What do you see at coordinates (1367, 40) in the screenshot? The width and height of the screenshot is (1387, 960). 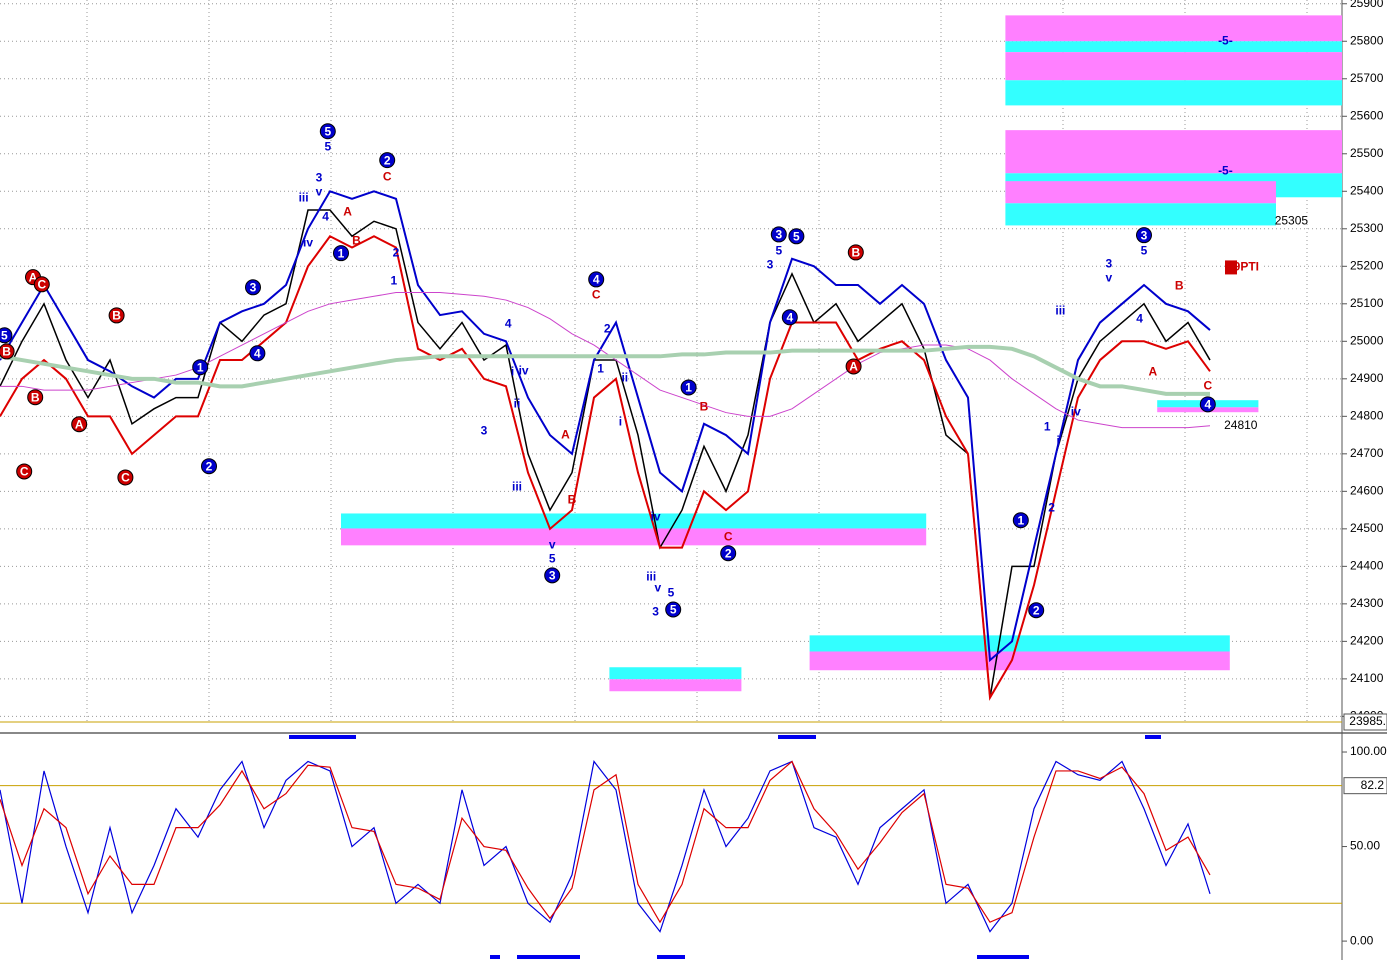 I see `y-tick-label: 25800` at bounding box center [1367, 40].